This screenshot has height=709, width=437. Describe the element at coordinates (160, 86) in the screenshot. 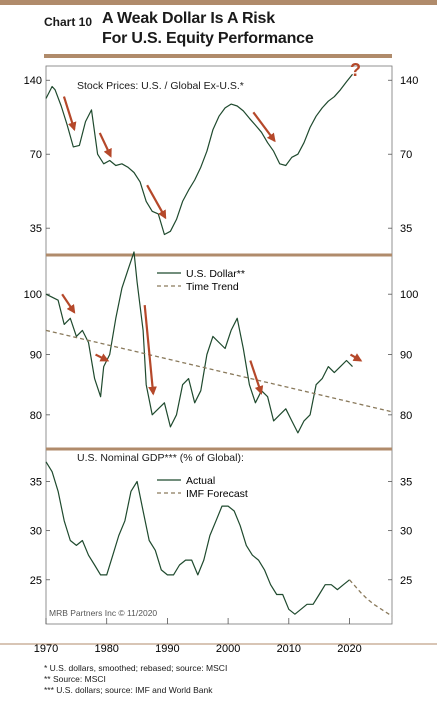

I see `stock-panel-title: Stock Prices: U.S. / Global Ex-U.S.*` at that location.